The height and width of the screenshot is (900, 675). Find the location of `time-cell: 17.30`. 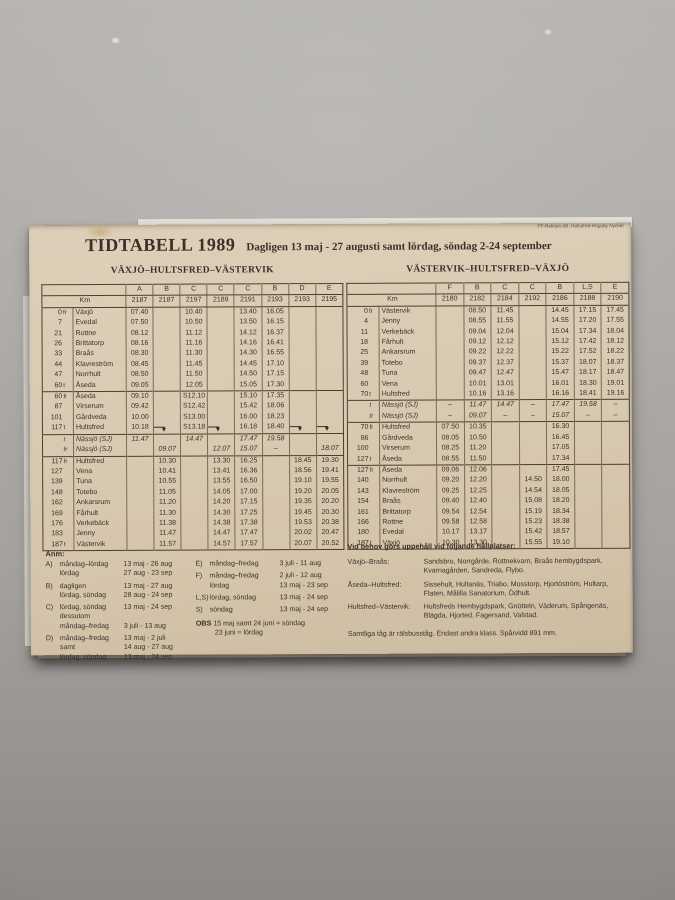

time-cell: 17.30 is located at coordinates (275, 385).